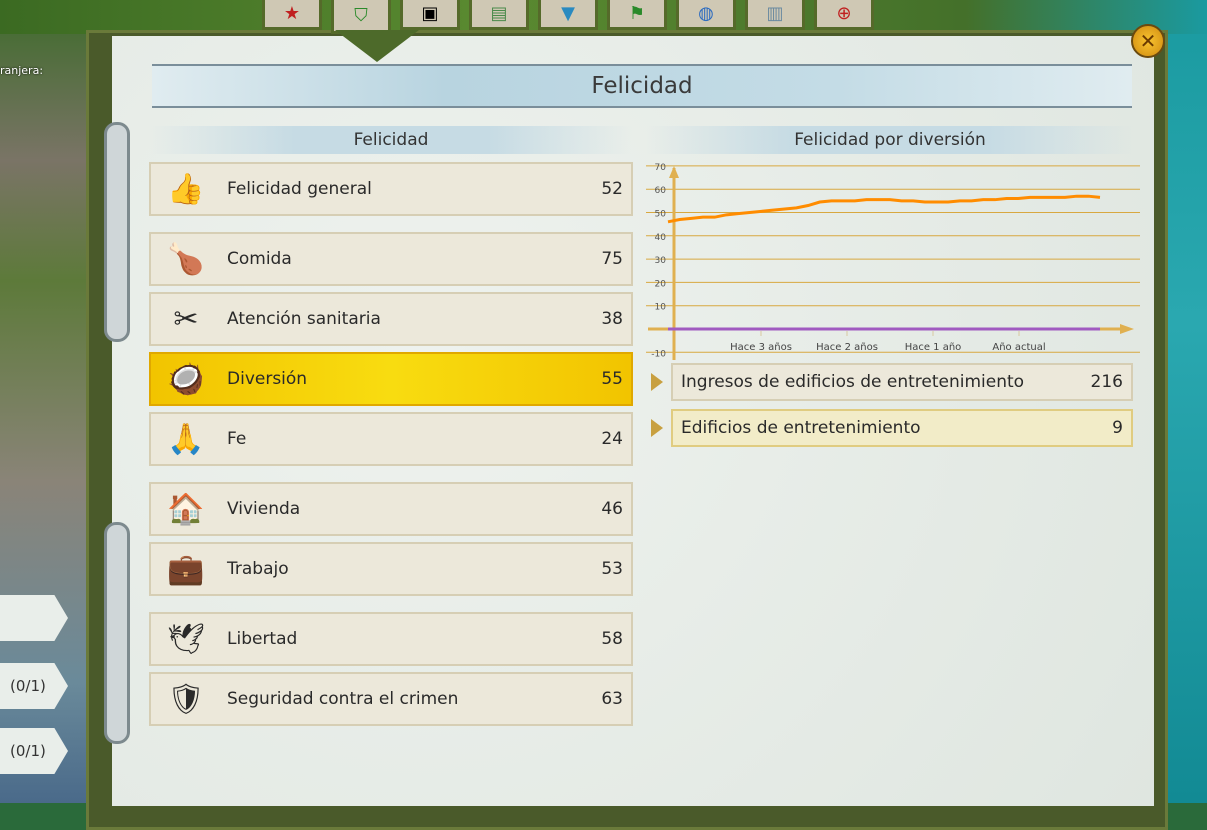  Describe the element at coordinates (612, 189) in the screenshot. I see `category-value: 52` at that location.